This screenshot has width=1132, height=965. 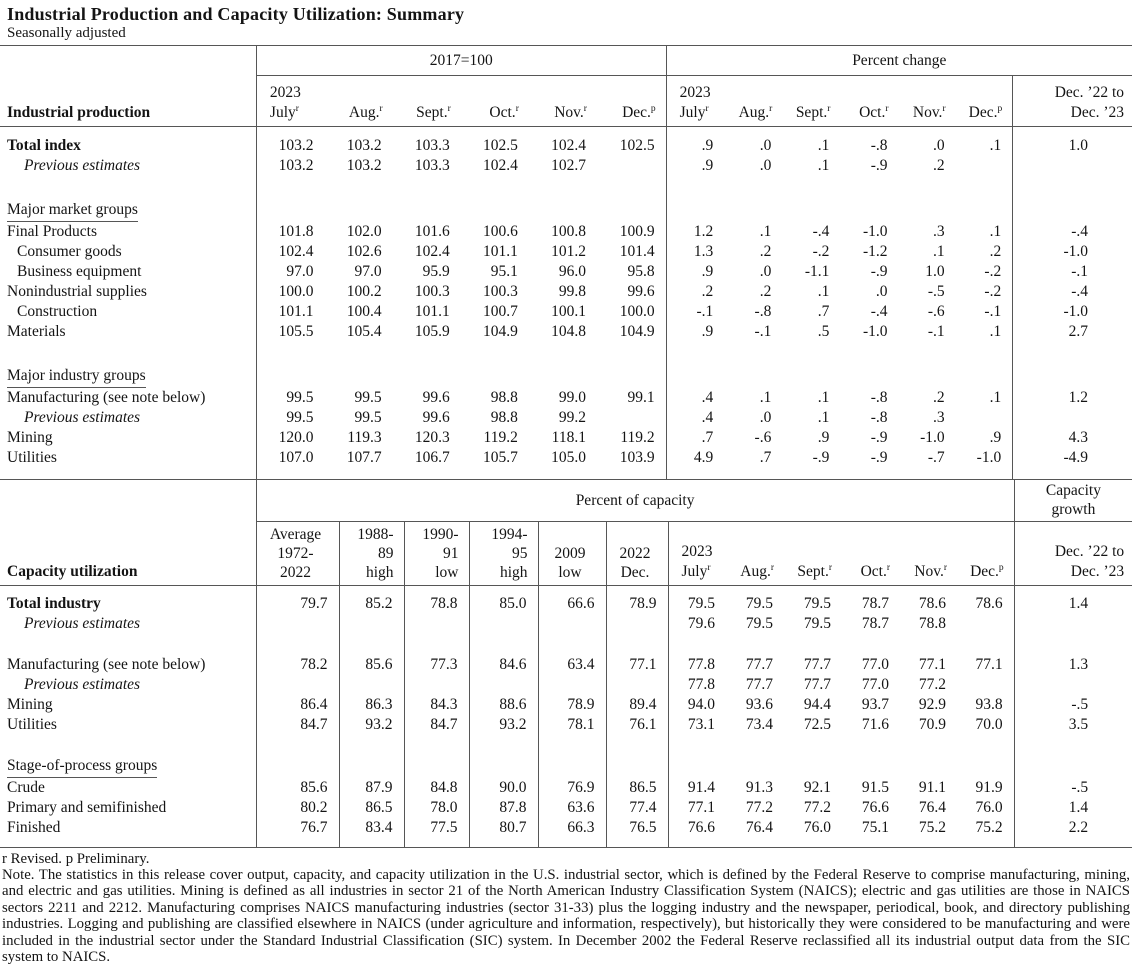 I want to click on value-cell: -4.9, so click(x=1072, y=458).